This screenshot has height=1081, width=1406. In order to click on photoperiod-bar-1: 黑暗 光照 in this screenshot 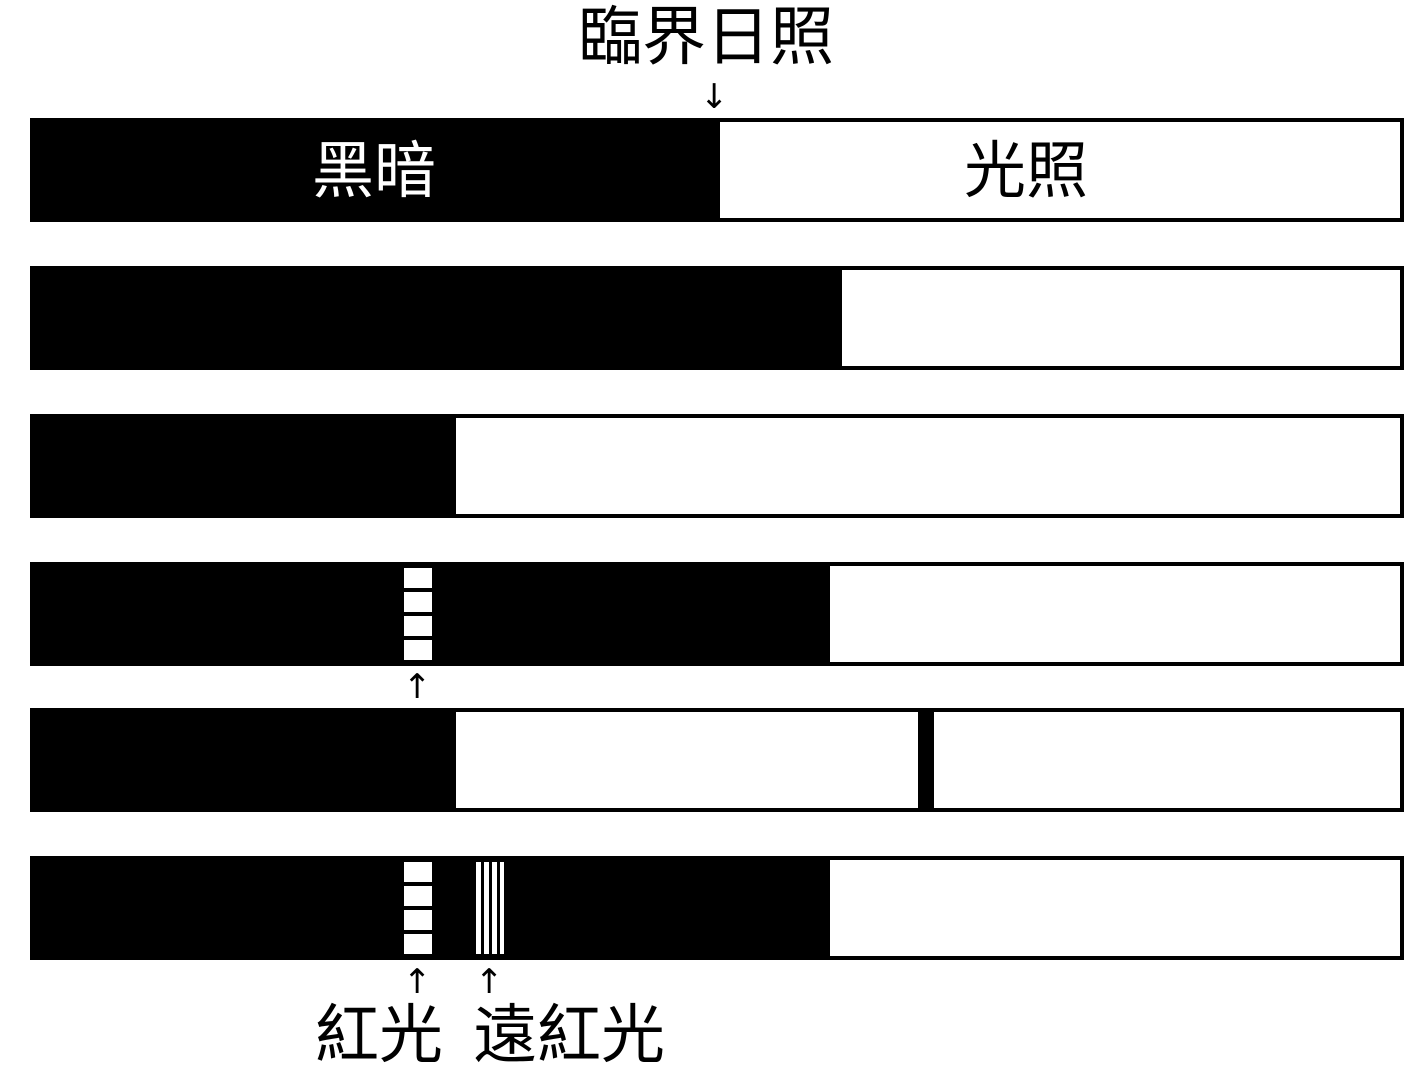, I will do `click(717, 170)`.